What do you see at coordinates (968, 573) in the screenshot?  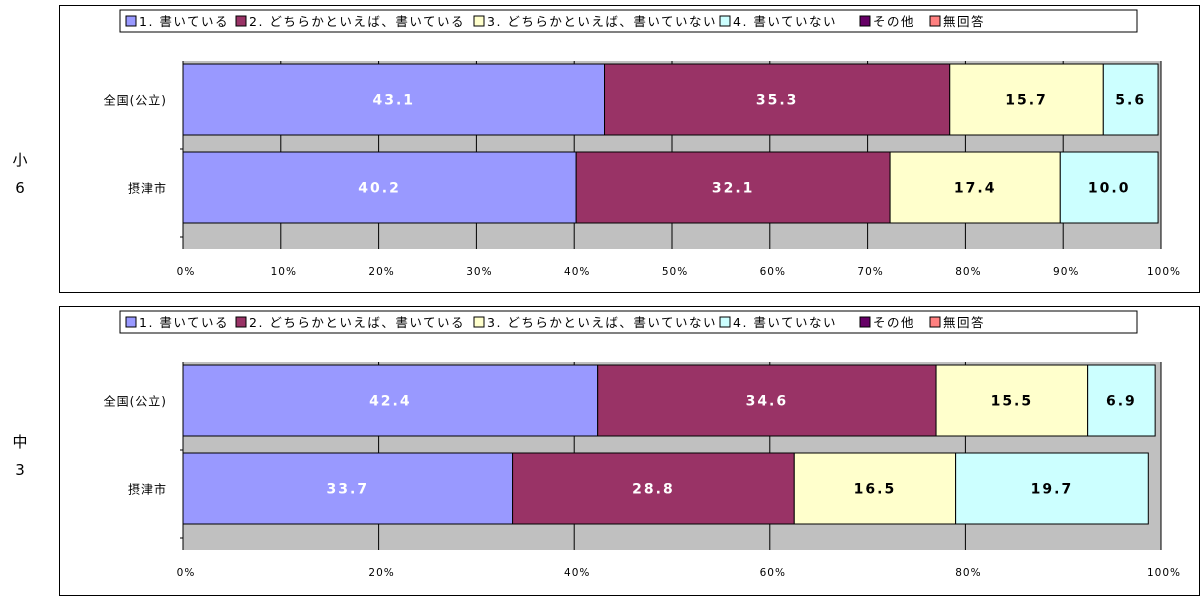 I see `x-tick-label-5: 80%` at bounding box center [968, 573].